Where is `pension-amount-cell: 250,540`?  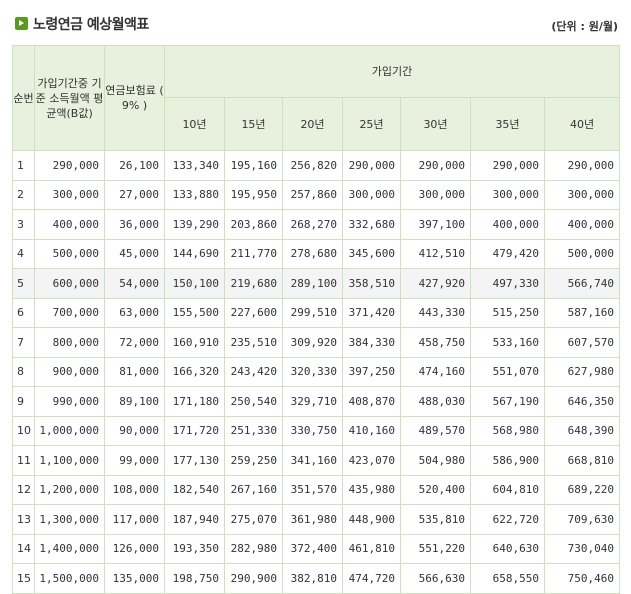
pension-amount-cell: 250,540 is located at coordinates (253, 401).